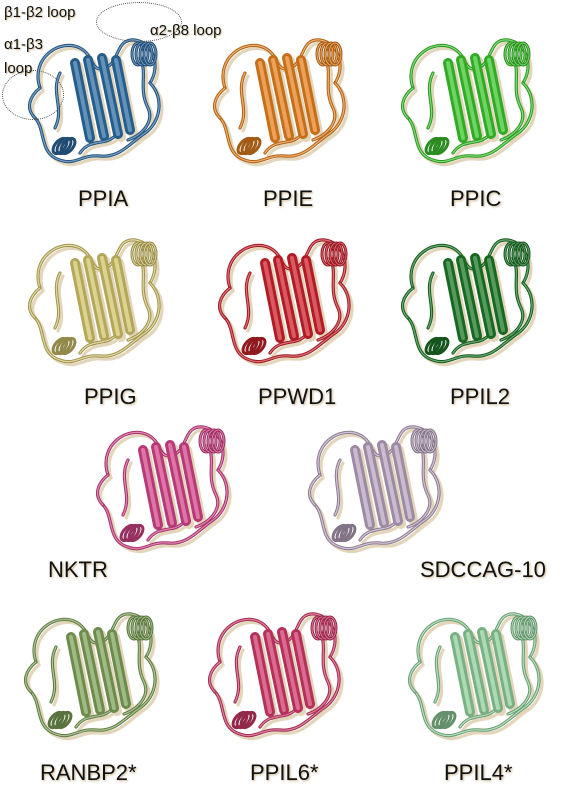  I want to click on annotation-a1b3-loop-line2: loop, so click(18, 68).